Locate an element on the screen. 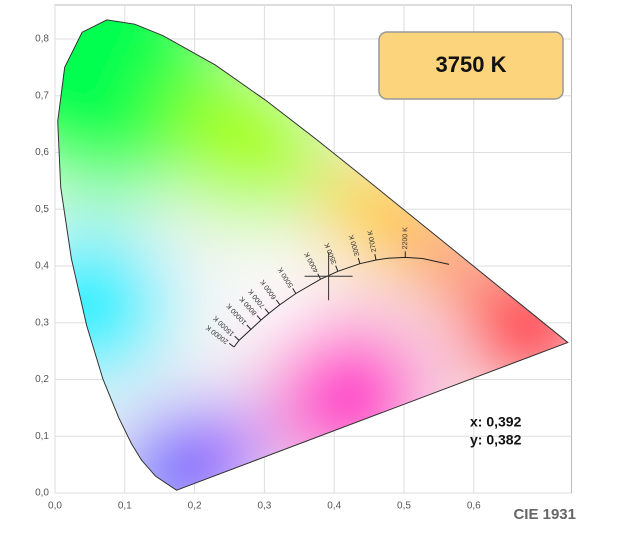  y-tick-label: 0,8 is located at coordinates (42, 39).